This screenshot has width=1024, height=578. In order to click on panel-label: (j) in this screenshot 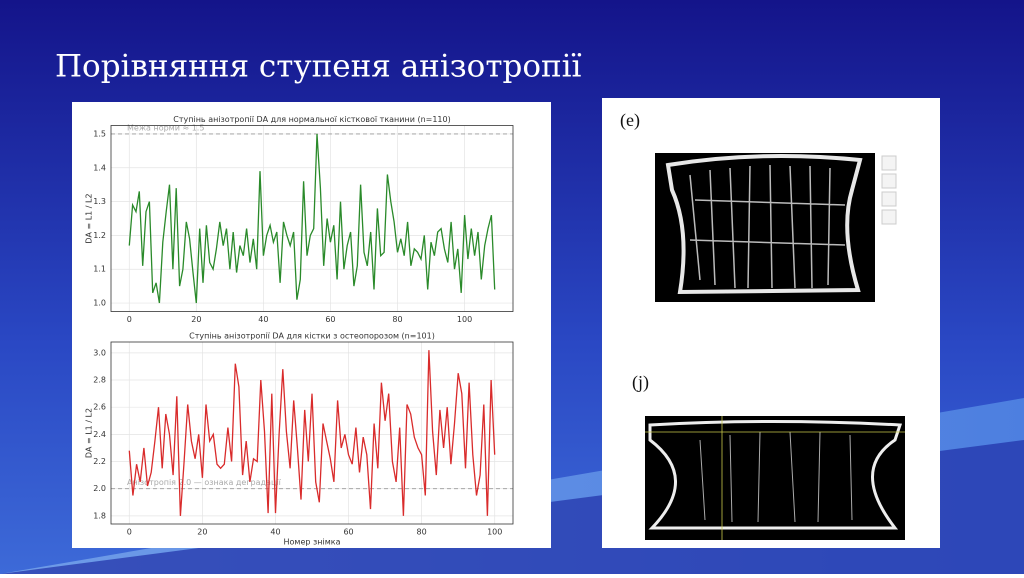, I will do `click(640, 382)`.